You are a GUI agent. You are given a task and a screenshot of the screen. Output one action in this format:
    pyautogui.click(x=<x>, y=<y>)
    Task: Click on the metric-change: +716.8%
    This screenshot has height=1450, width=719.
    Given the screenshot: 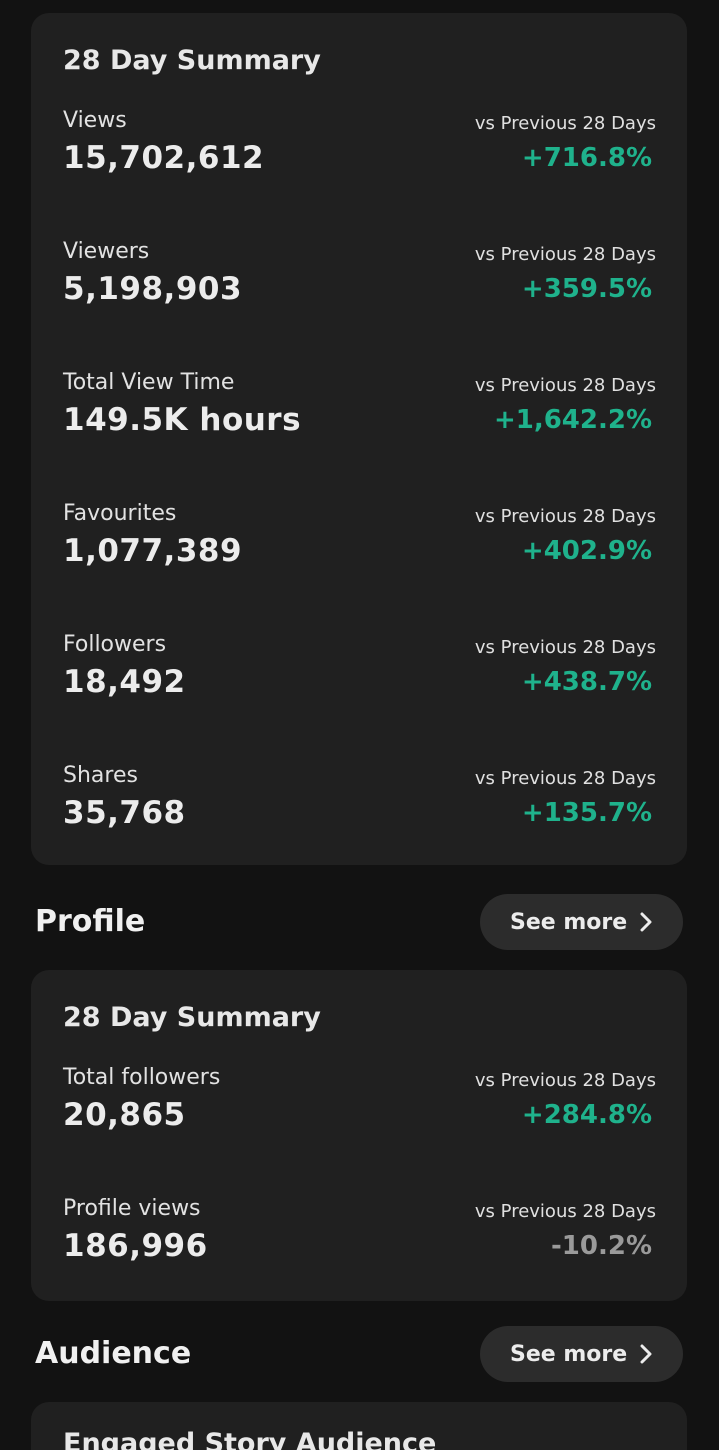 What is the action you would take?
    pyautogui.click(x=586, y=158)
    